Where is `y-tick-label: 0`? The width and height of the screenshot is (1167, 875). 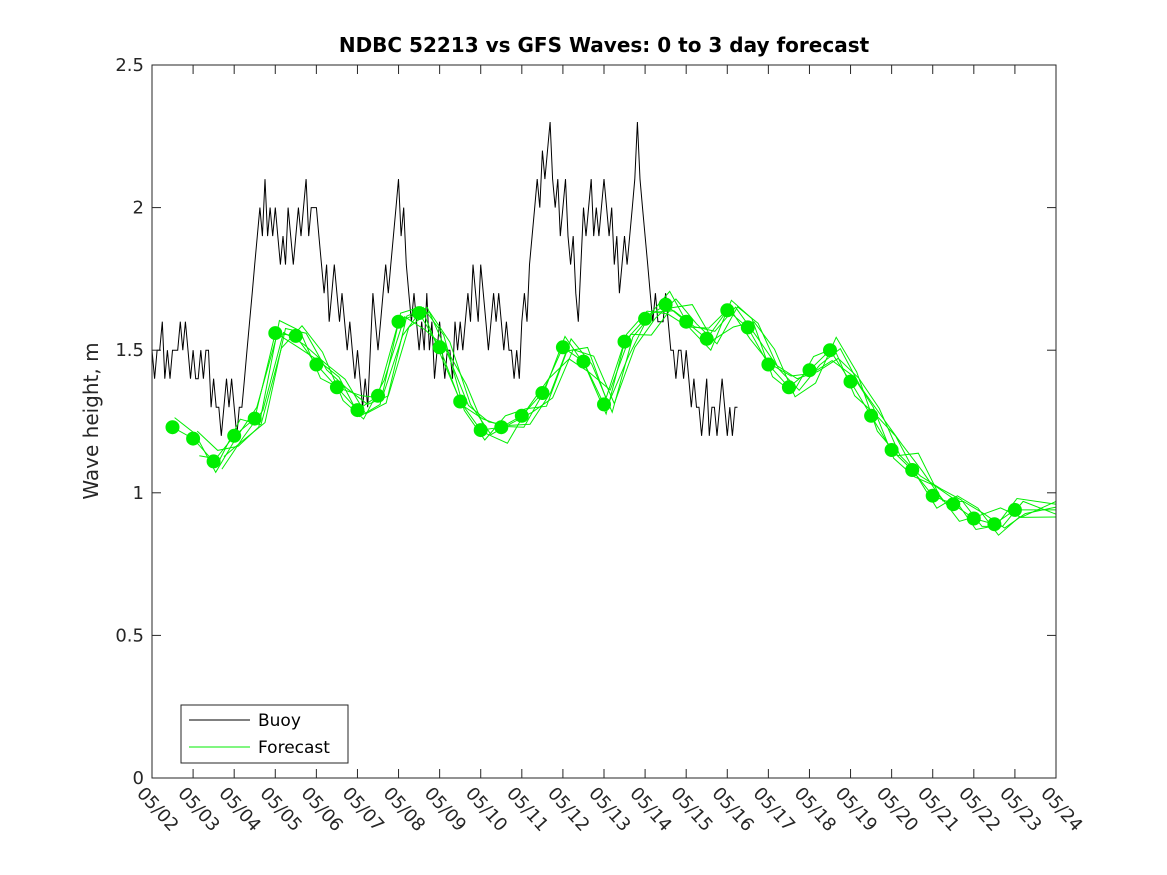
y-tick-label: 0 is located at coordinates (138, 778).